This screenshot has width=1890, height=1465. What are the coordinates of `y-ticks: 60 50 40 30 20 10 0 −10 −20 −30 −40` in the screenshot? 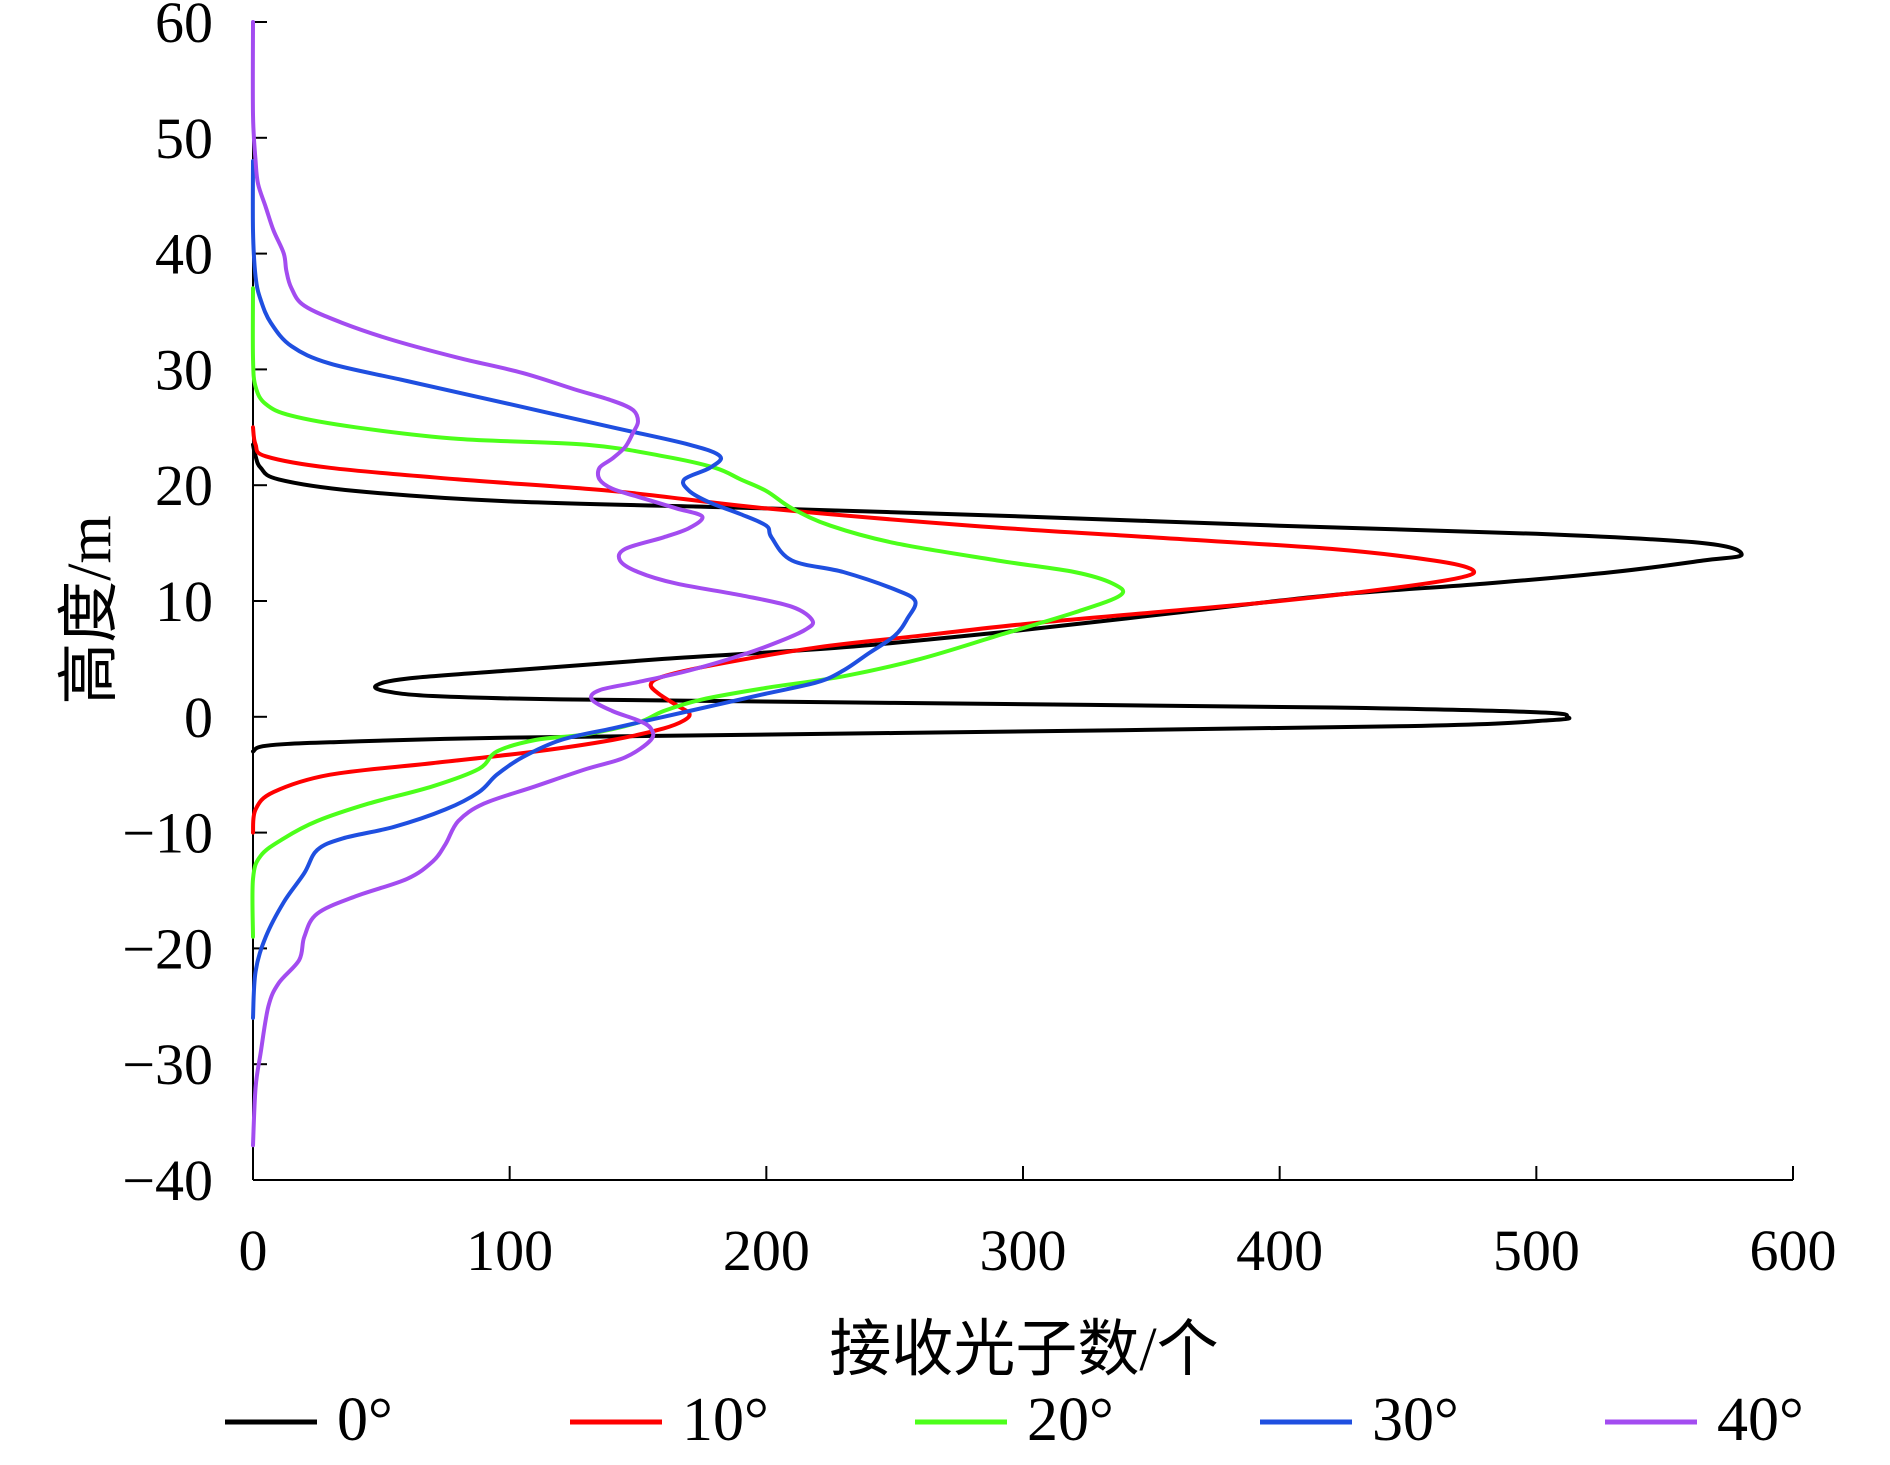 It's located at (194, 606).